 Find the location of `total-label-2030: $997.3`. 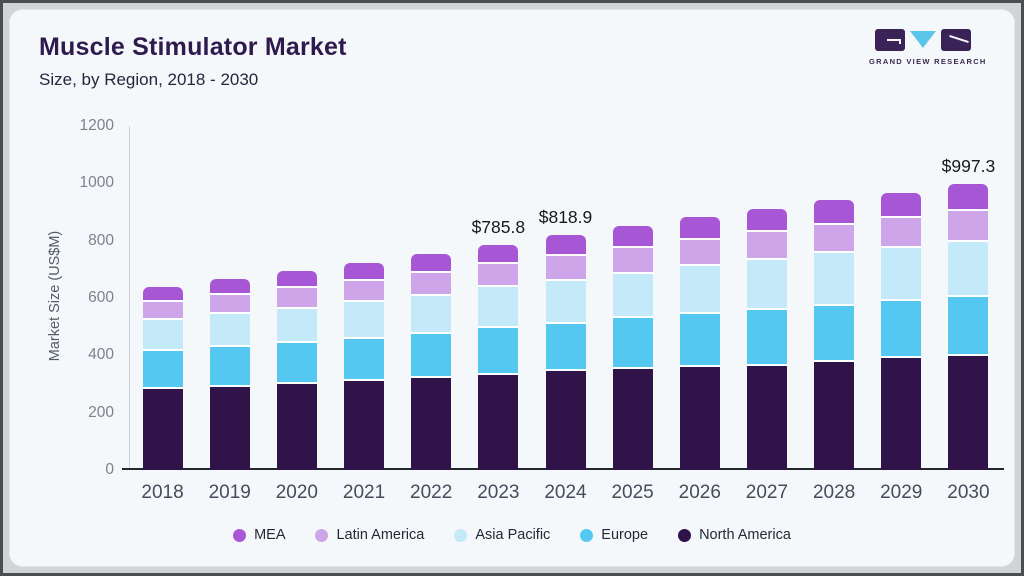

total-label-2030: $997.3 is located at coordinates (968, 166).